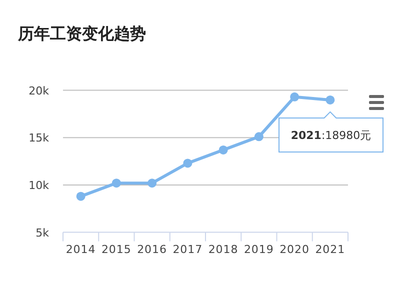 Image resolution: width=416 pixels, height=284 pixels. I want to click on x-tick-label: 2016, so click(152, 249).